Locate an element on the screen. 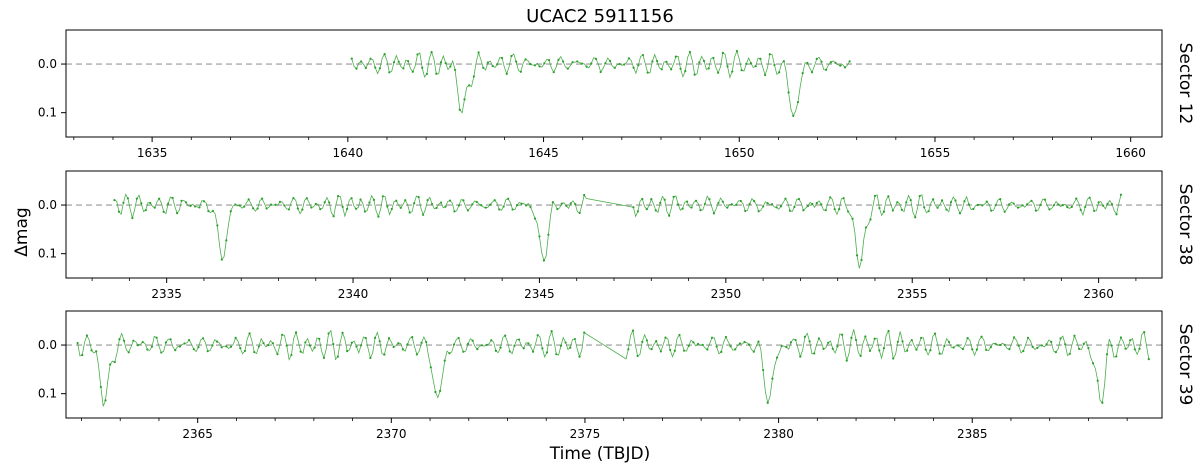 The height and width of the screenshot is (476, 1200). x-tick-label: 2340 is located at coordinates (353, 294).